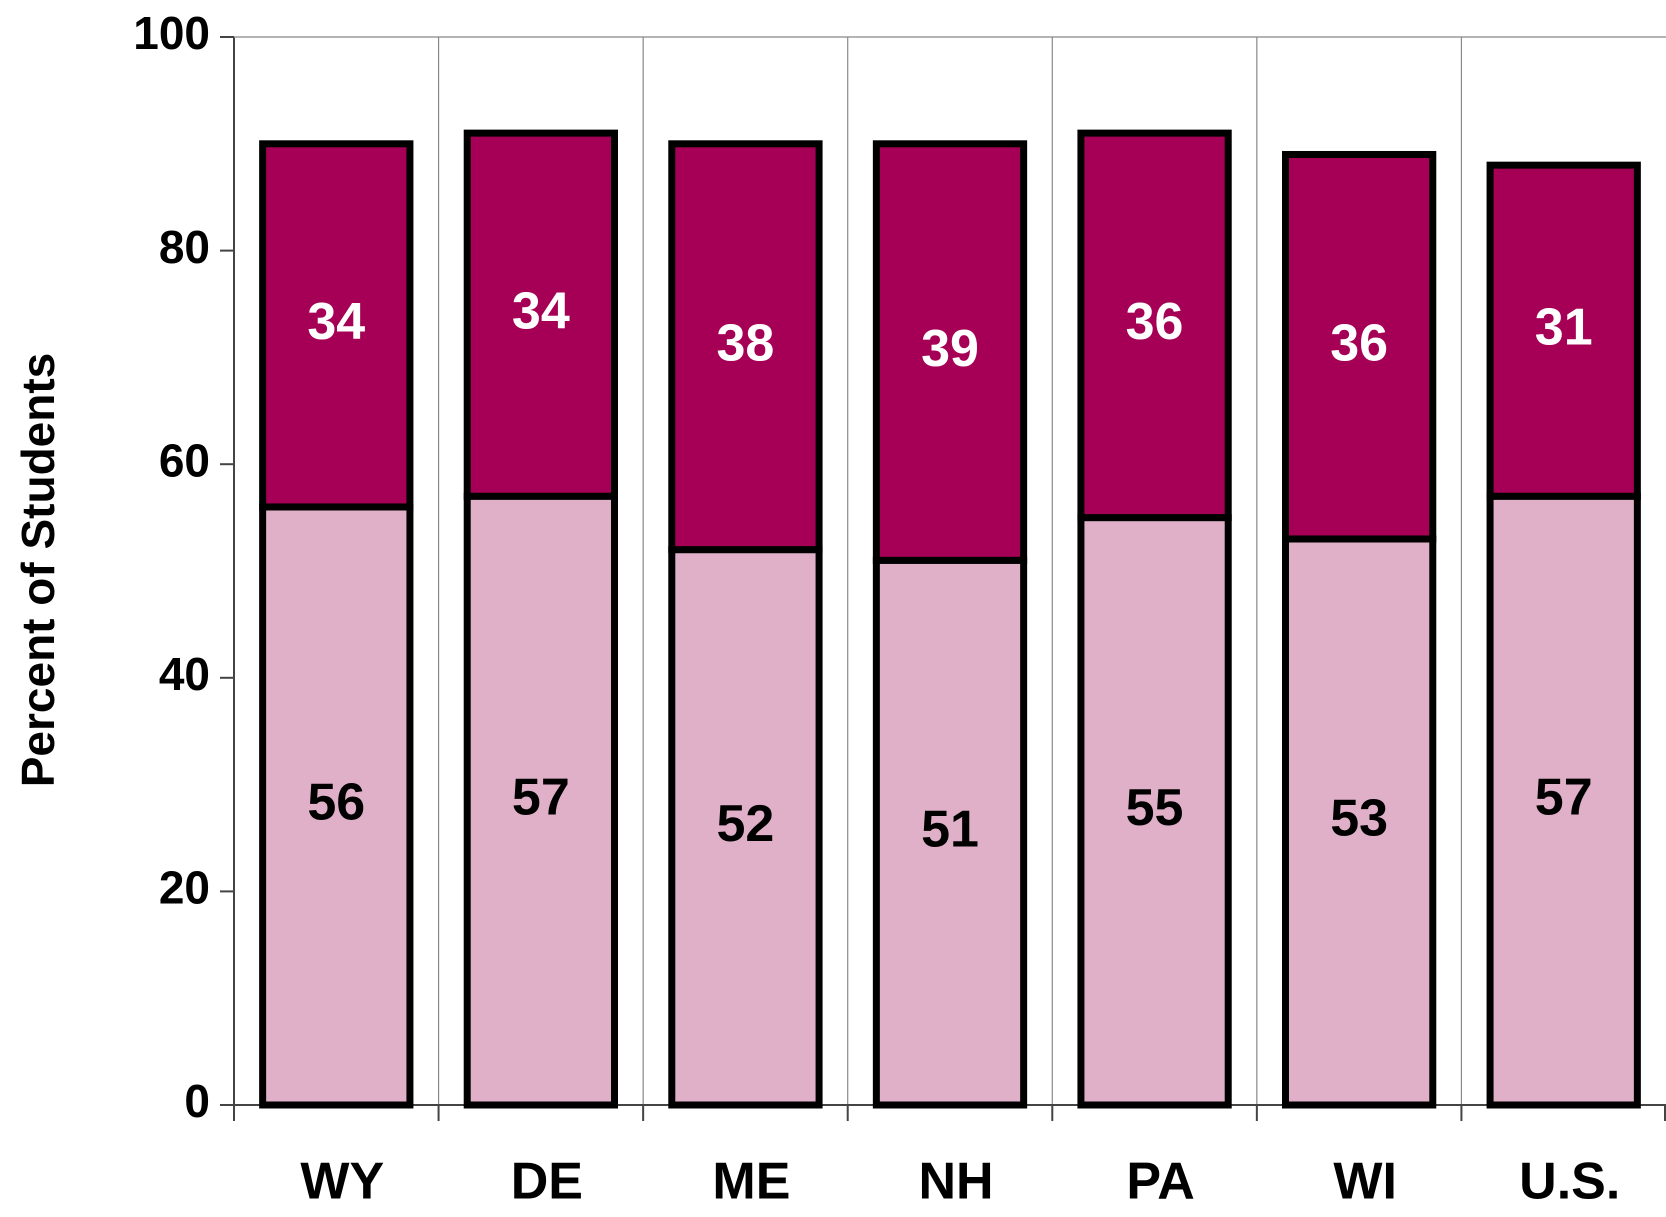  Describe the element at coordinates (547, 1182) in the screenshot. I see `x-tick-label: DE` at that location.